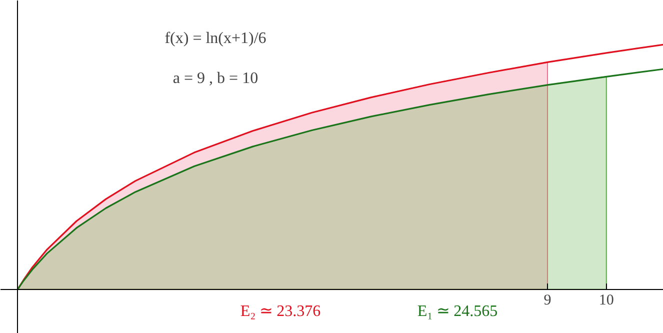  What do you see at coordinates (606, 300) in the screenshot?
I see `x-tick-label: 10` at bounding box center [606, 300].